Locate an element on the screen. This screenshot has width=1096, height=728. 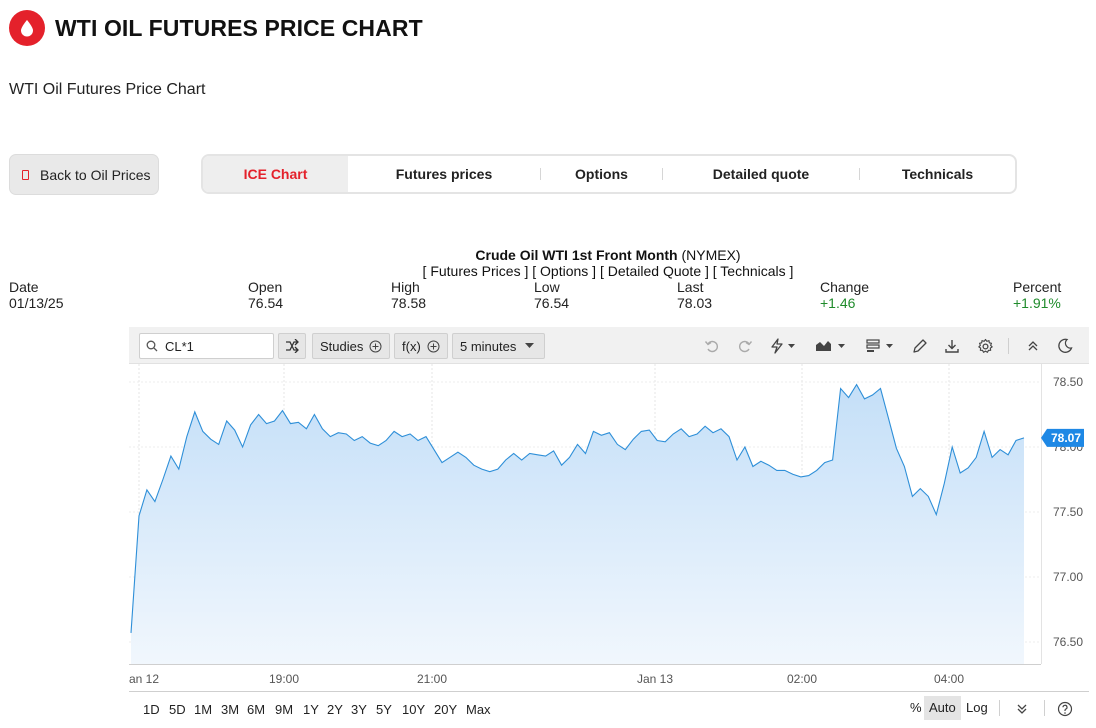
shuffle-button is located at coordinates (292, 346).